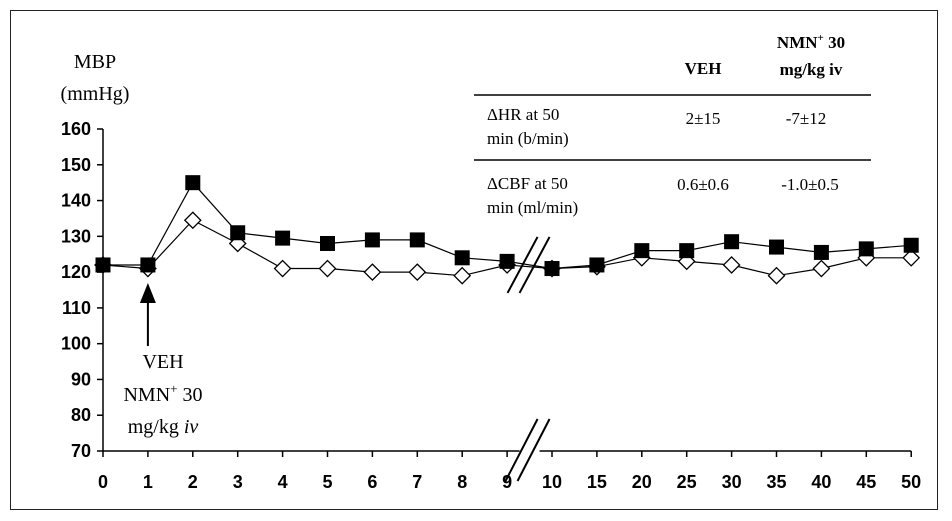 The height and width of the screenshot is (521, 952). Describe the element at coordinates (687, 482) in the screenshot. I see `x-tick-label: 25` at that location.